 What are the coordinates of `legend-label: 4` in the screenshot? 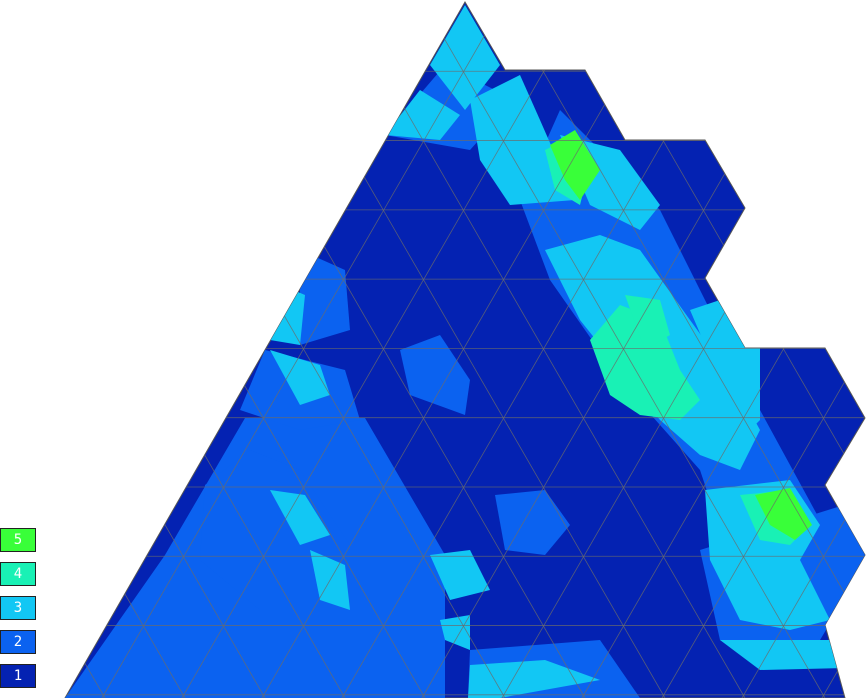 It's located at (18, 574).